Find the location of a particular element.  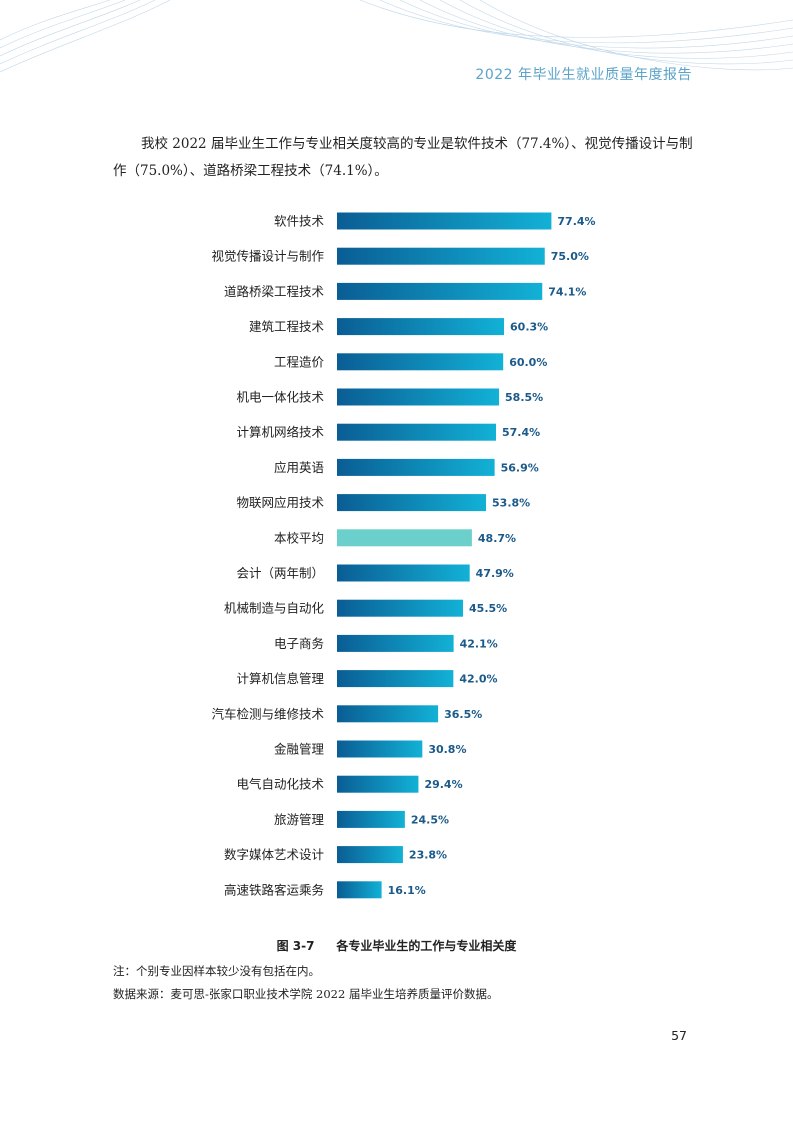

category-label: 软件技术 is located at coordinates (299, 221).